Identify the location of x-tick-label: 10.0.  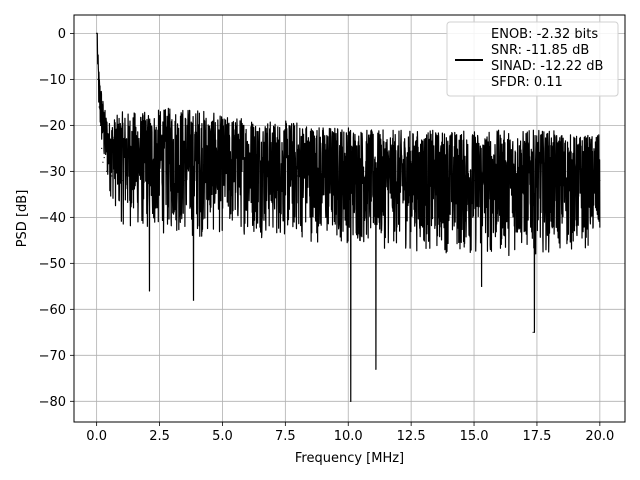
(348, 436).